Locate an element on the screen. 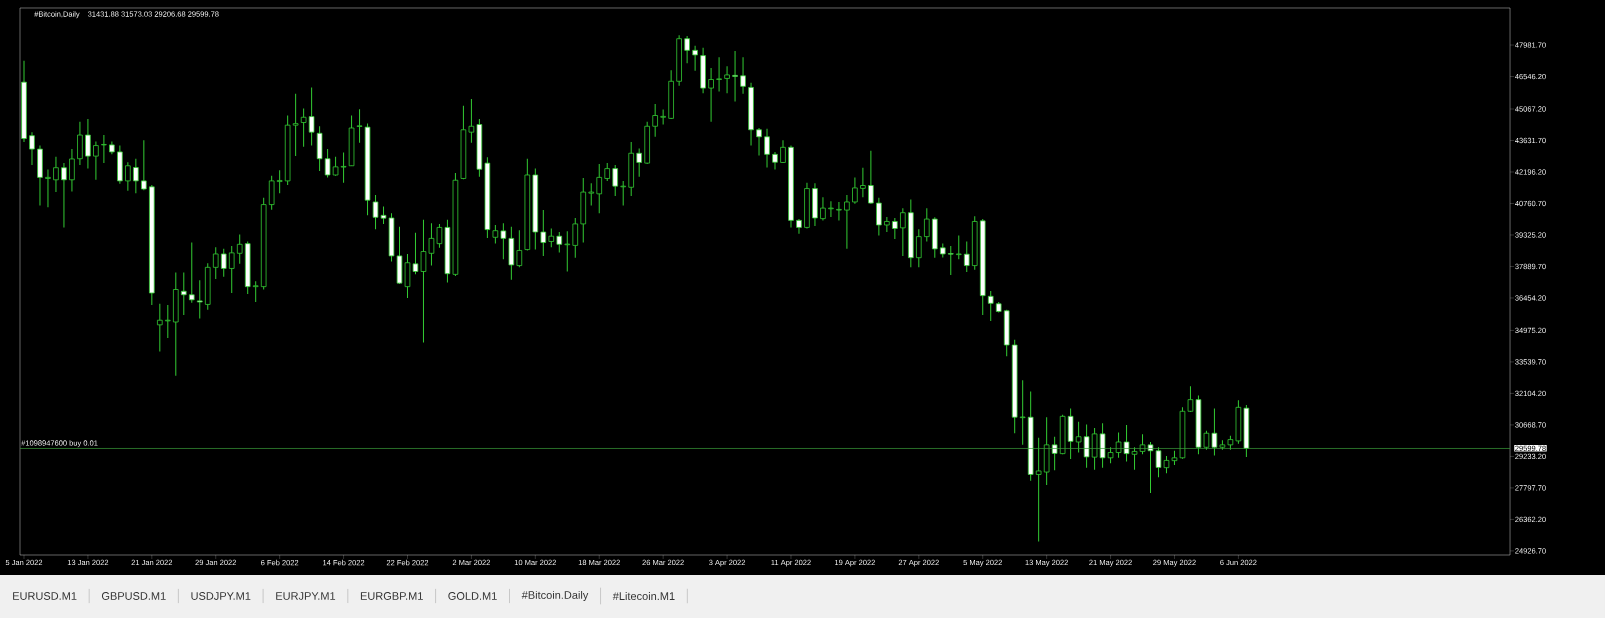 Image resolution: width=1605 pixels, height=618 pixels. text: GOLD.M1 is located at coordinates (472, 596).